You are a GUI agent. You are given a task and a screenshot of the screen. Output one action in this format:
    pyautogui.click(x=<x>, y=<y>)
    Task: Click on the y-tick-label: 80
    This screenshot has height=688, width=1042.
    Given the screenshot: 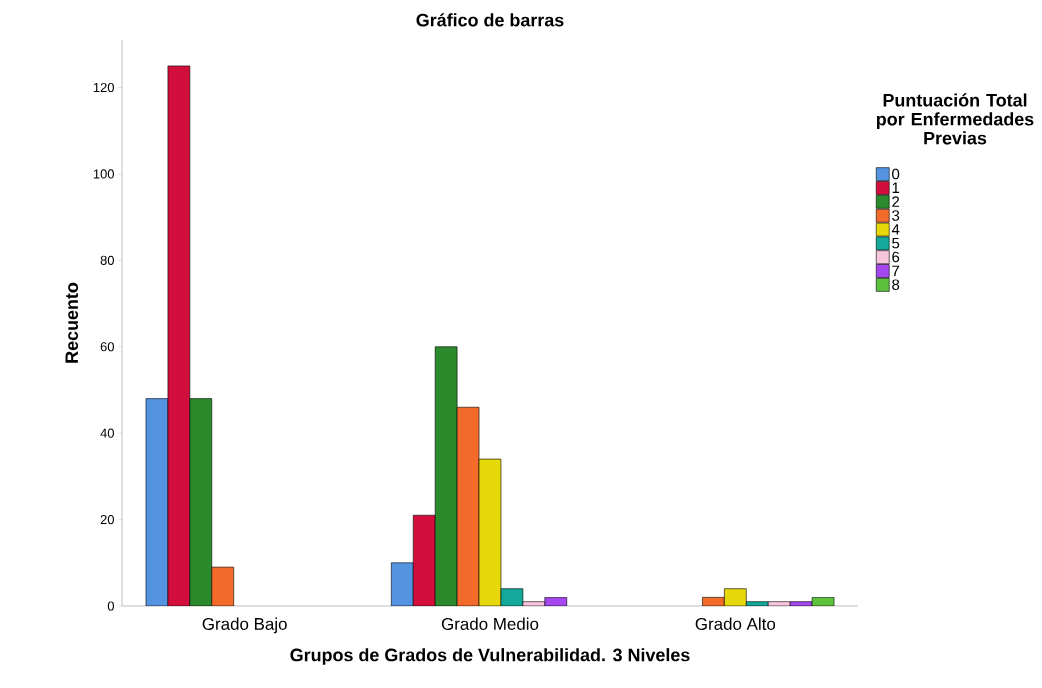 What is the action you would take?
    pyautogui.click(x=107, y=260)
    